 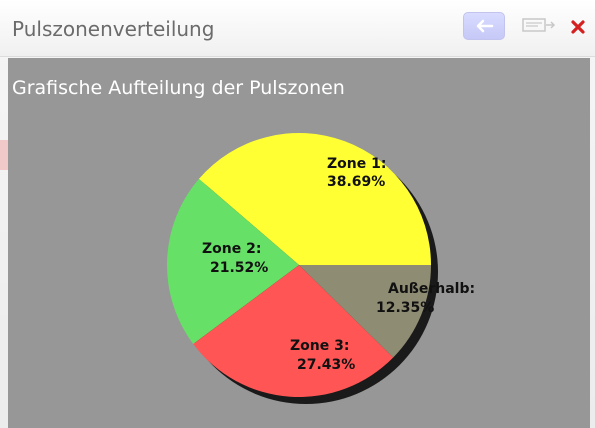 What do you see at coordinates (326, 365) in the screenshot?
I see `slice-percent-label: 27.43%` at bounding box center [326, 365].